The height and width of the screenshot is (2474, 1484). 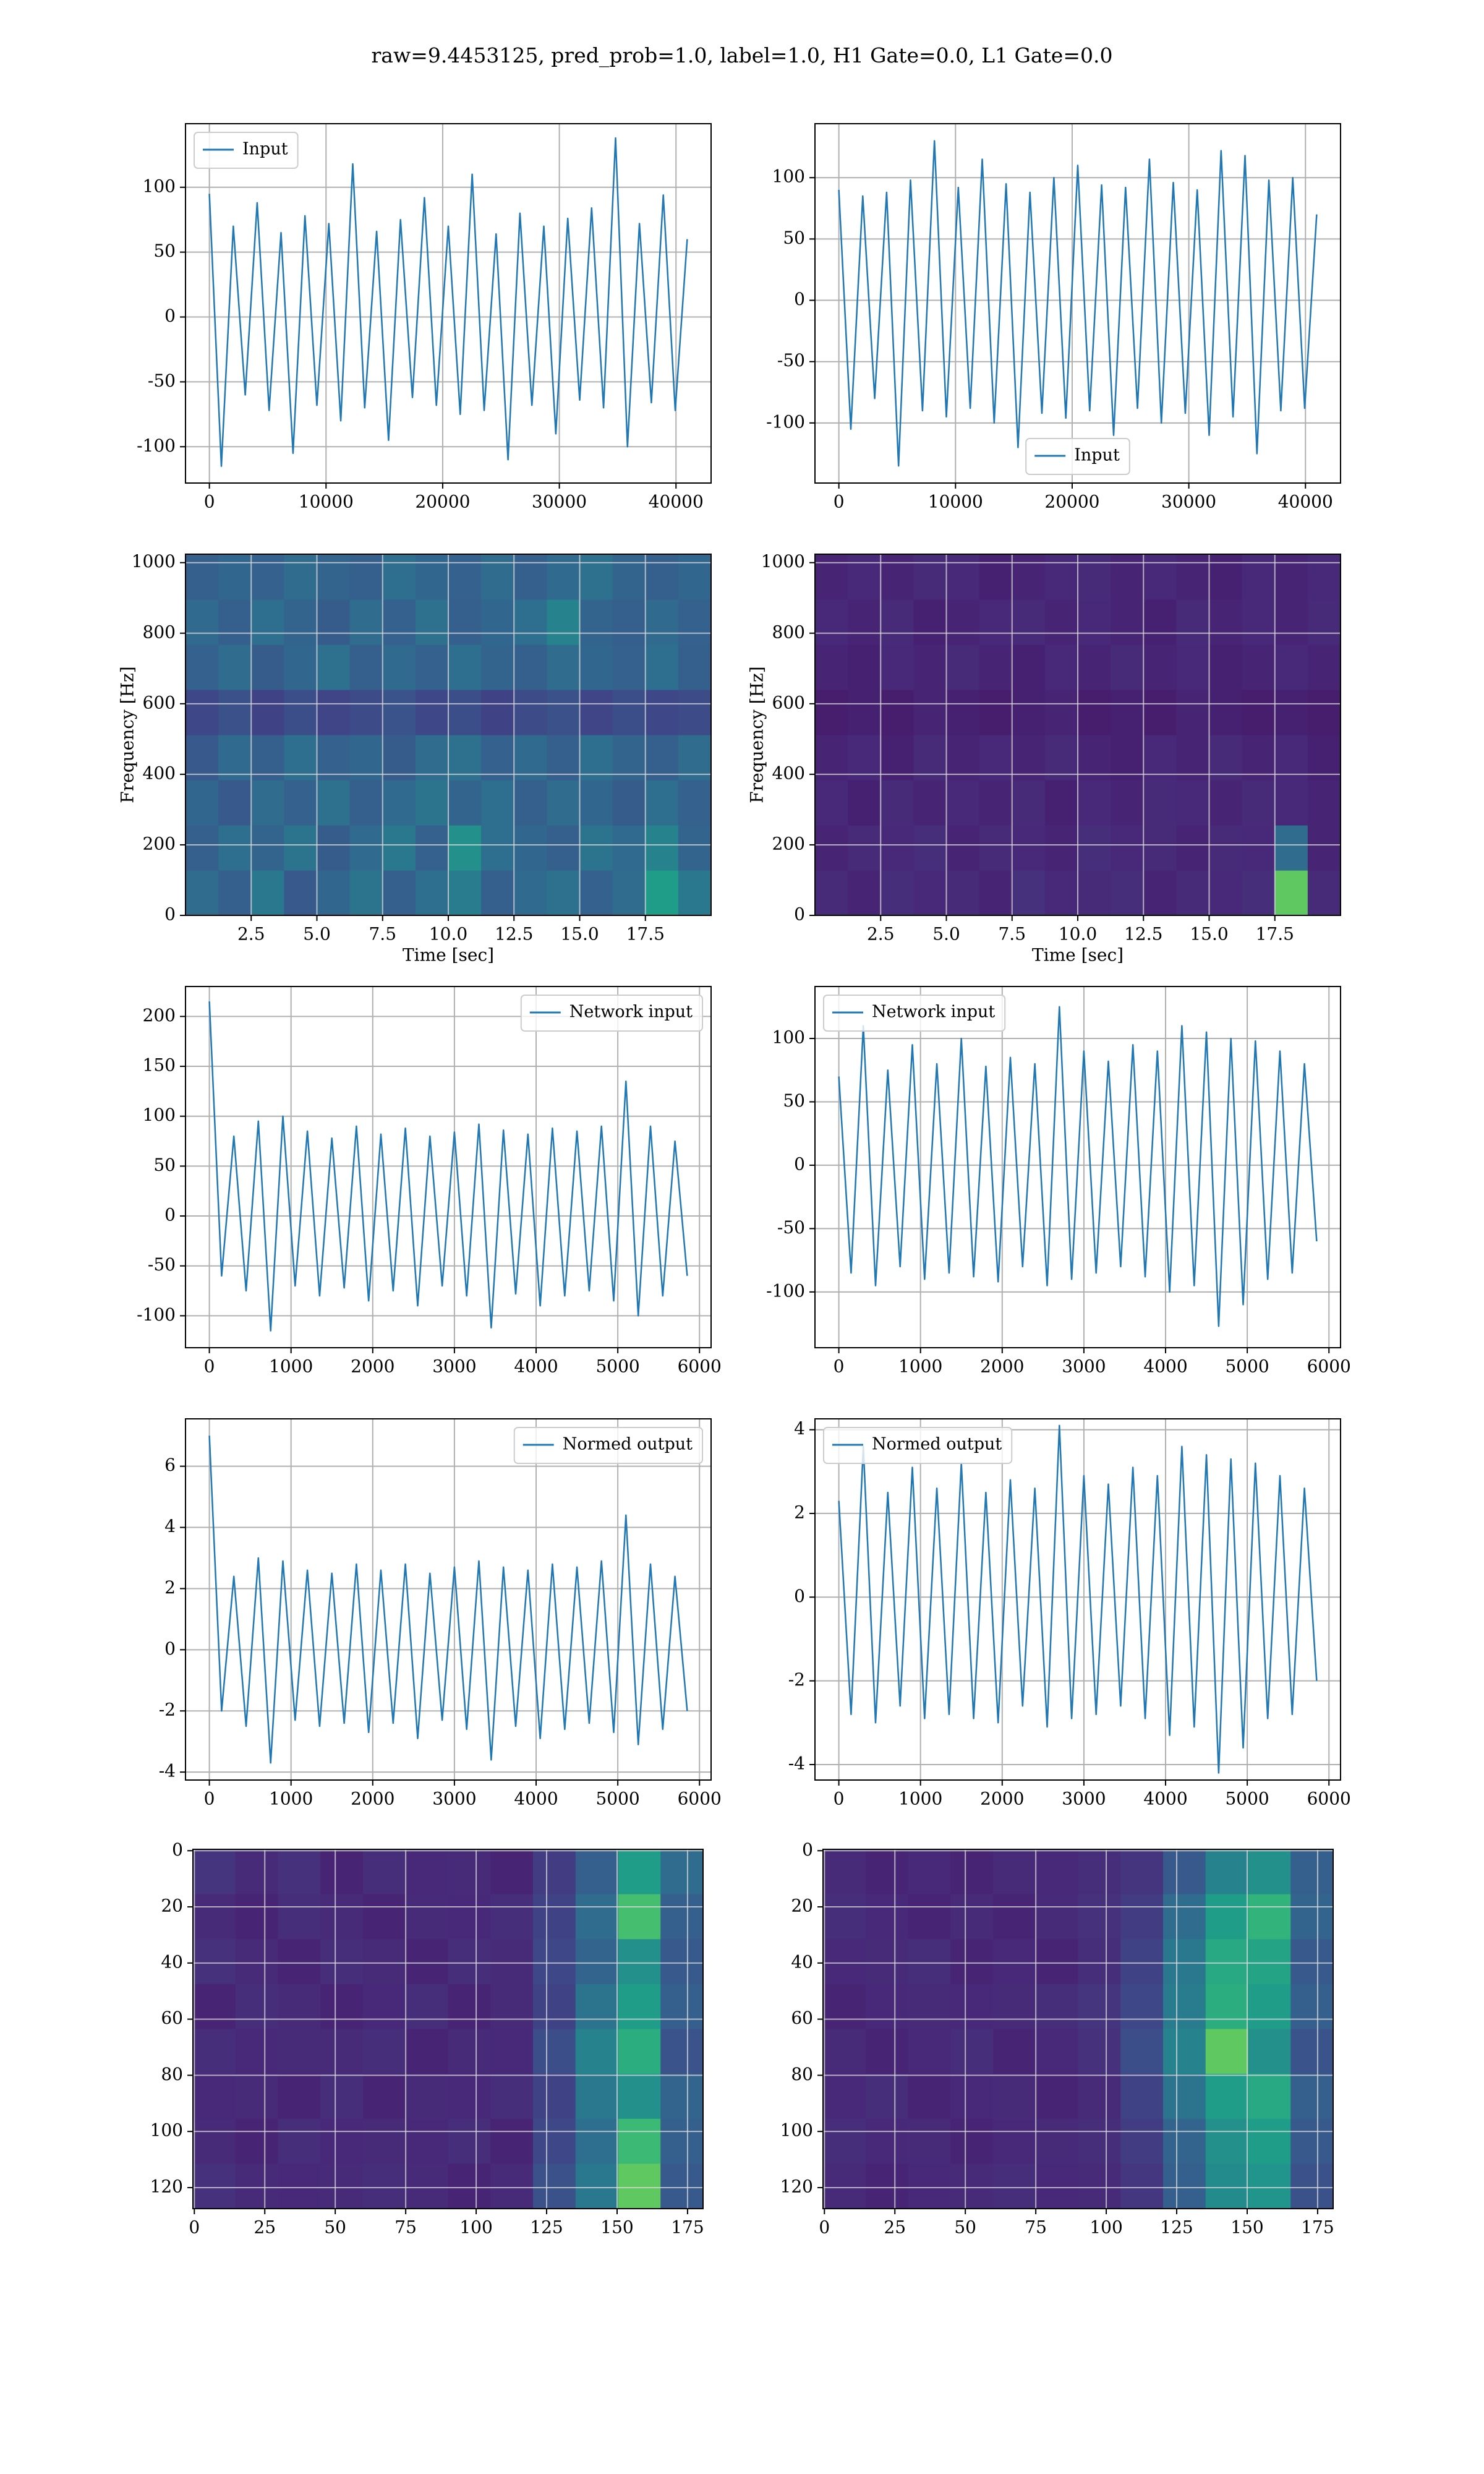 What do you see at coordinates (405, 2227) in the screenshot?
I see `x-tick-label: 75` at bounding box center [405, 2227].